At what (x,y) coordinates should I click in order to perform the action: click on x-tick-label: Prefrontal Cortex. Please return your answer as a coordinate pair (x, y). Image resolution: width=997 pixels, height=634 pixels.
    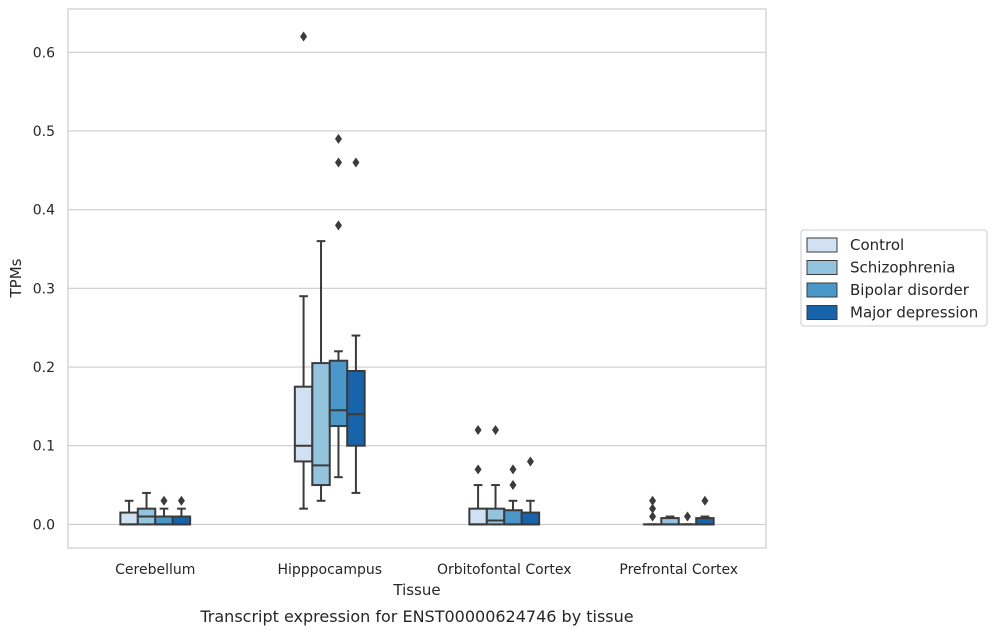
    Looking at the image, I should click on (678, 570).